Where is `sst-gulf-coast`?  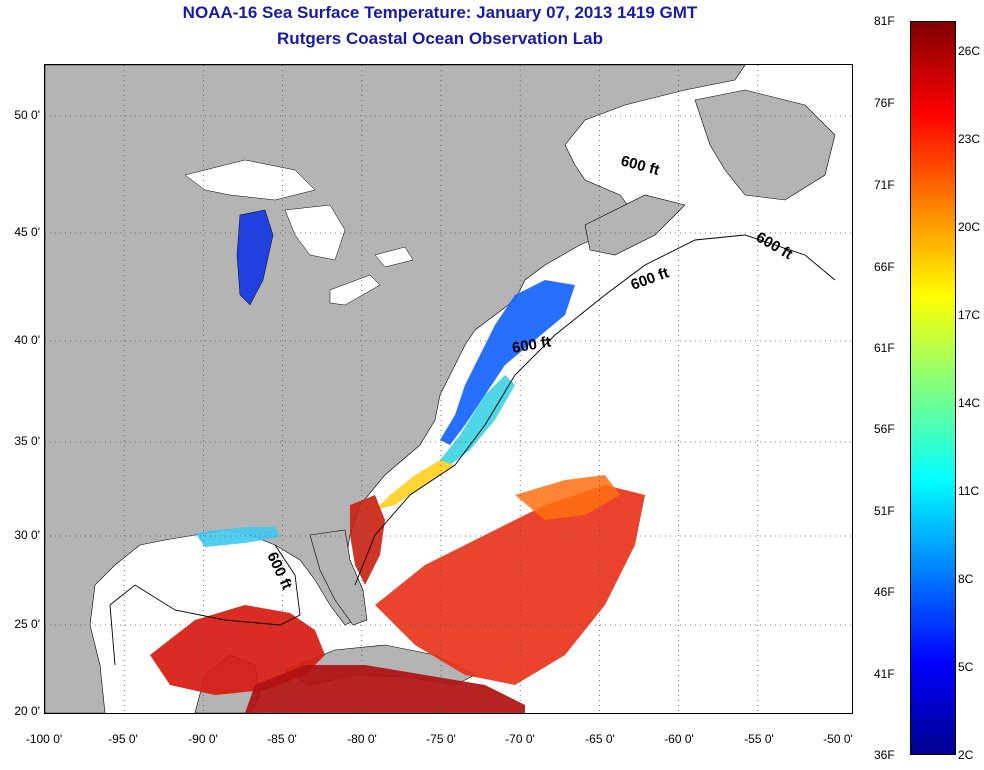
sst-gulf-coast is located at coordinates (237, 537).